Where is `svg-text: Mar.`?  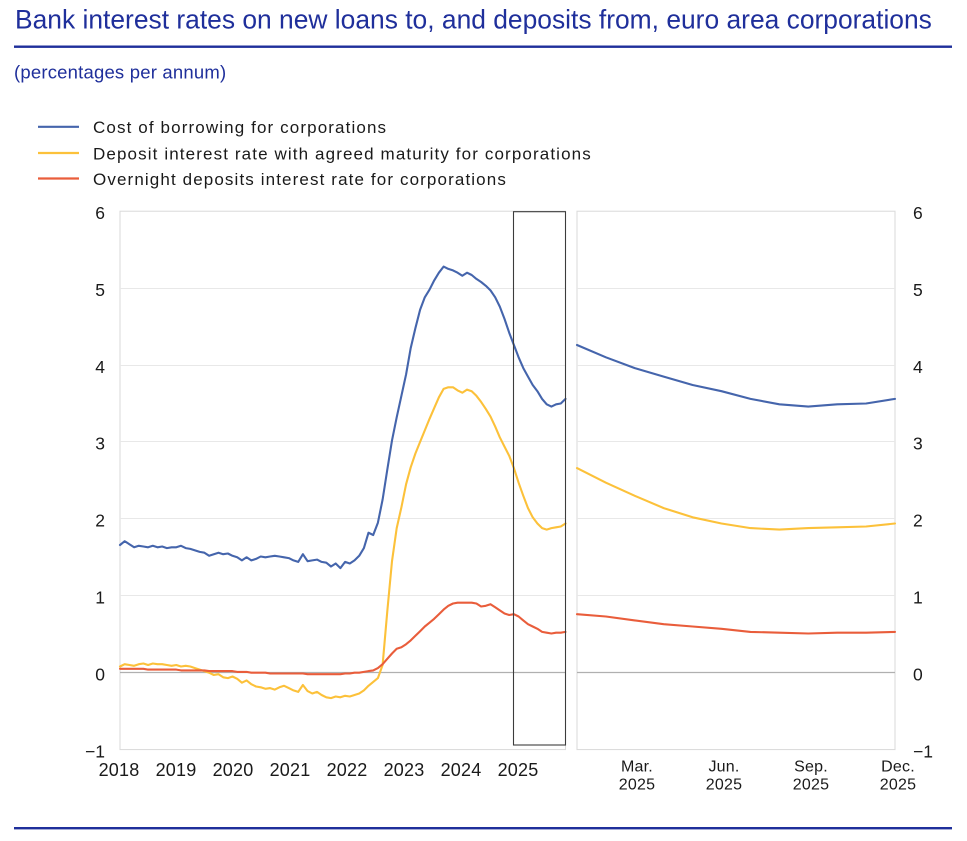 svg-text: Mar. is located at coordinates (637, 767).